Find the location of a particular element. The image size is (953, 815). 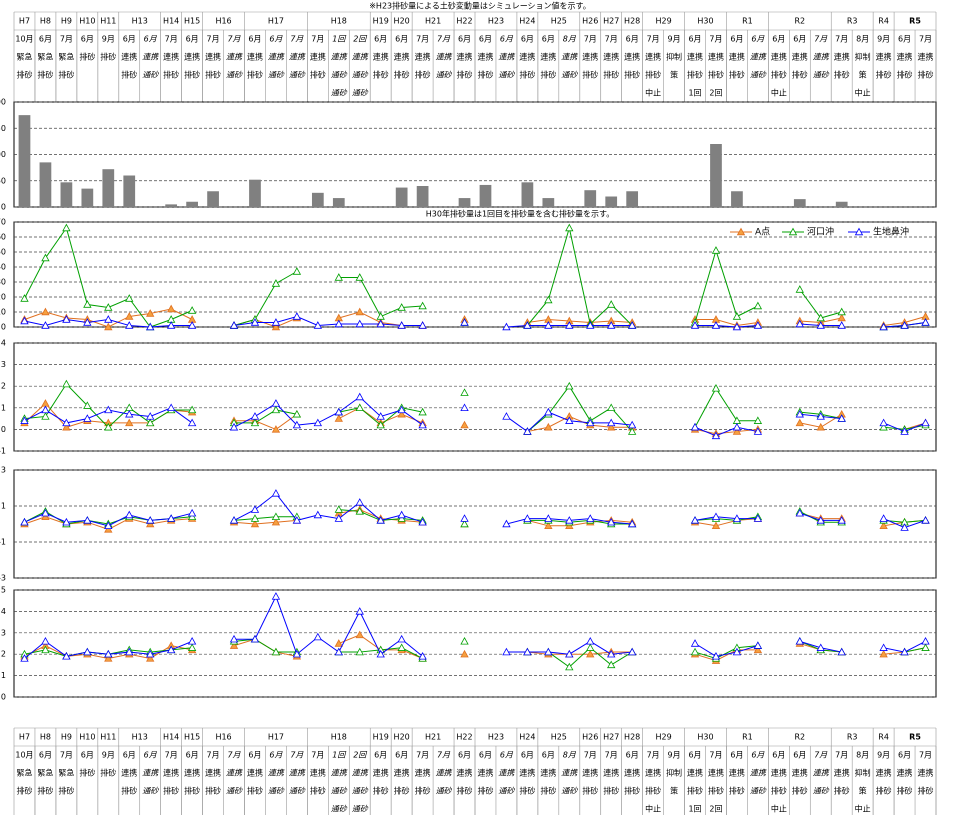

year-label: H8 is located at coordinates (45, 737).